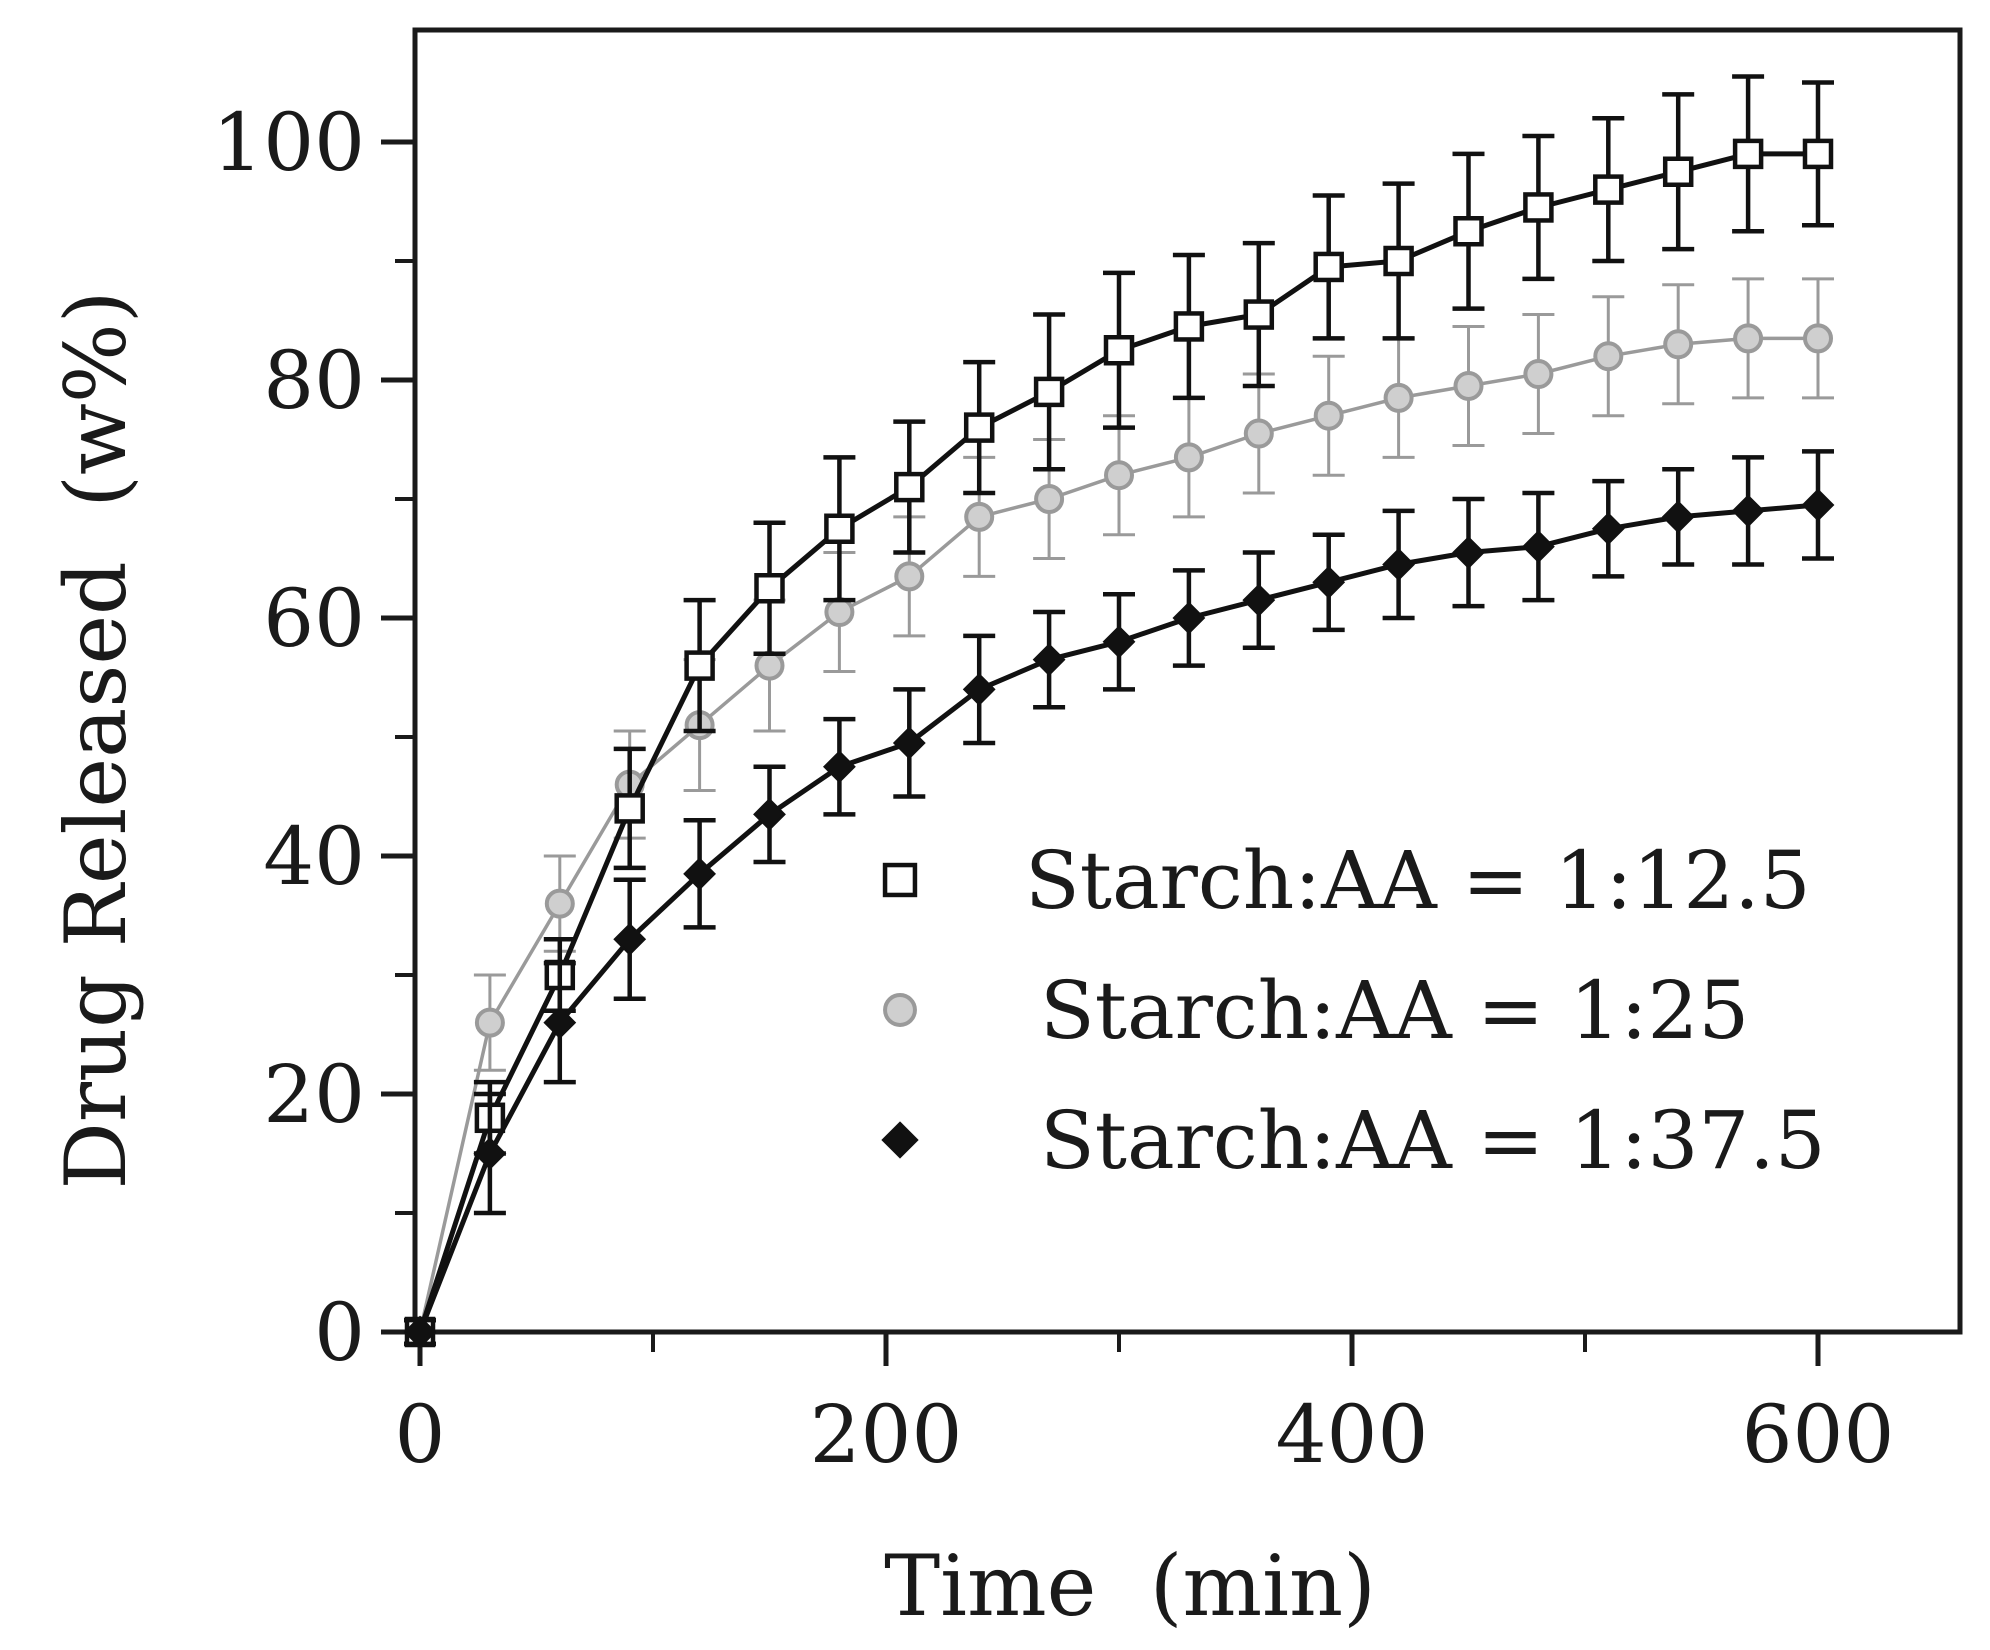 The image size is (1990, 1650). What do you see at coordinates (339, 1332) in the screenshot?
I see `y-tick-label: 0` at bounding box center [339, 1332].